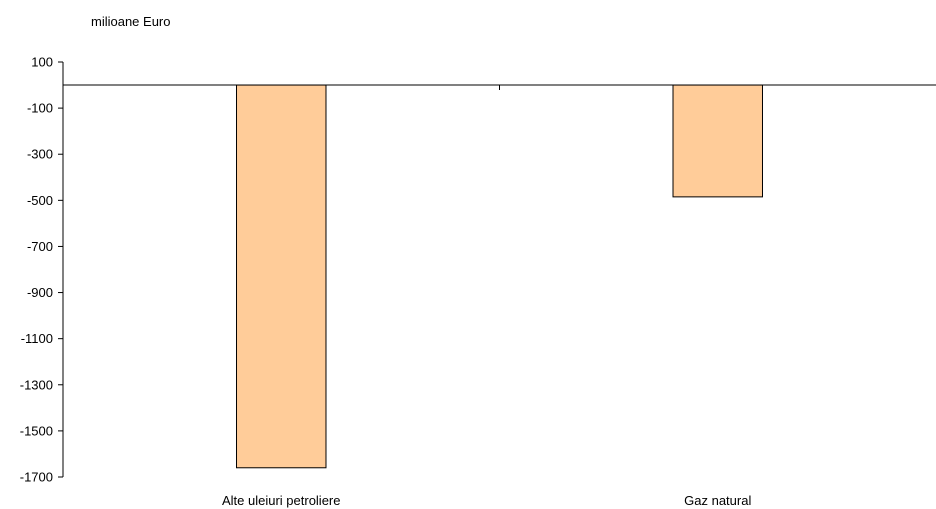 The width and height of the screenshot is (936, 509). Describe the element at coordinates (42, 62) in the screenshot. I see `y-tick-label: 100` at that location.